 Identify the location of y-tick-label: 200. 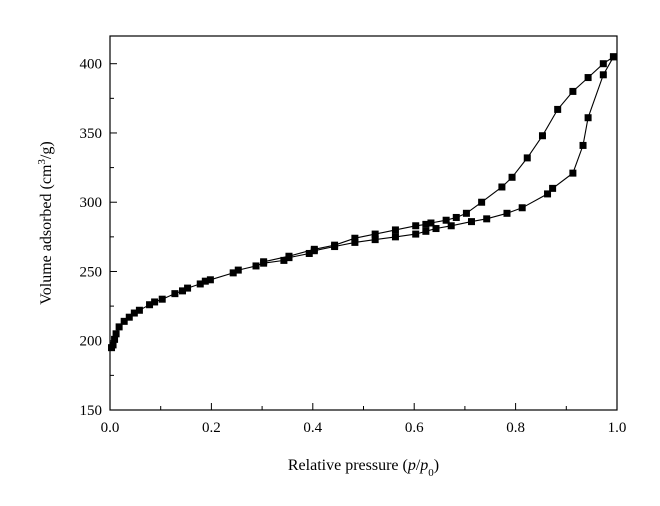
(91, 342).